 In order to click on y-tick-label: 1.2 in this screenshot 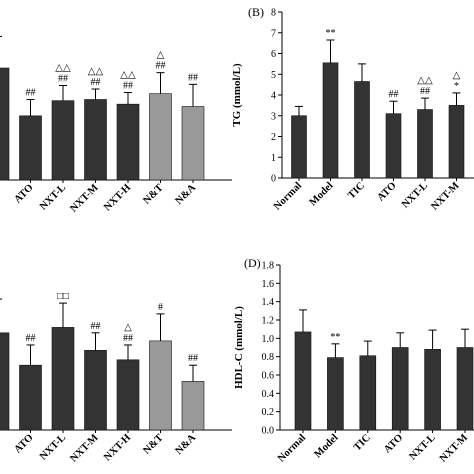, I will do `click(268, 321)`.